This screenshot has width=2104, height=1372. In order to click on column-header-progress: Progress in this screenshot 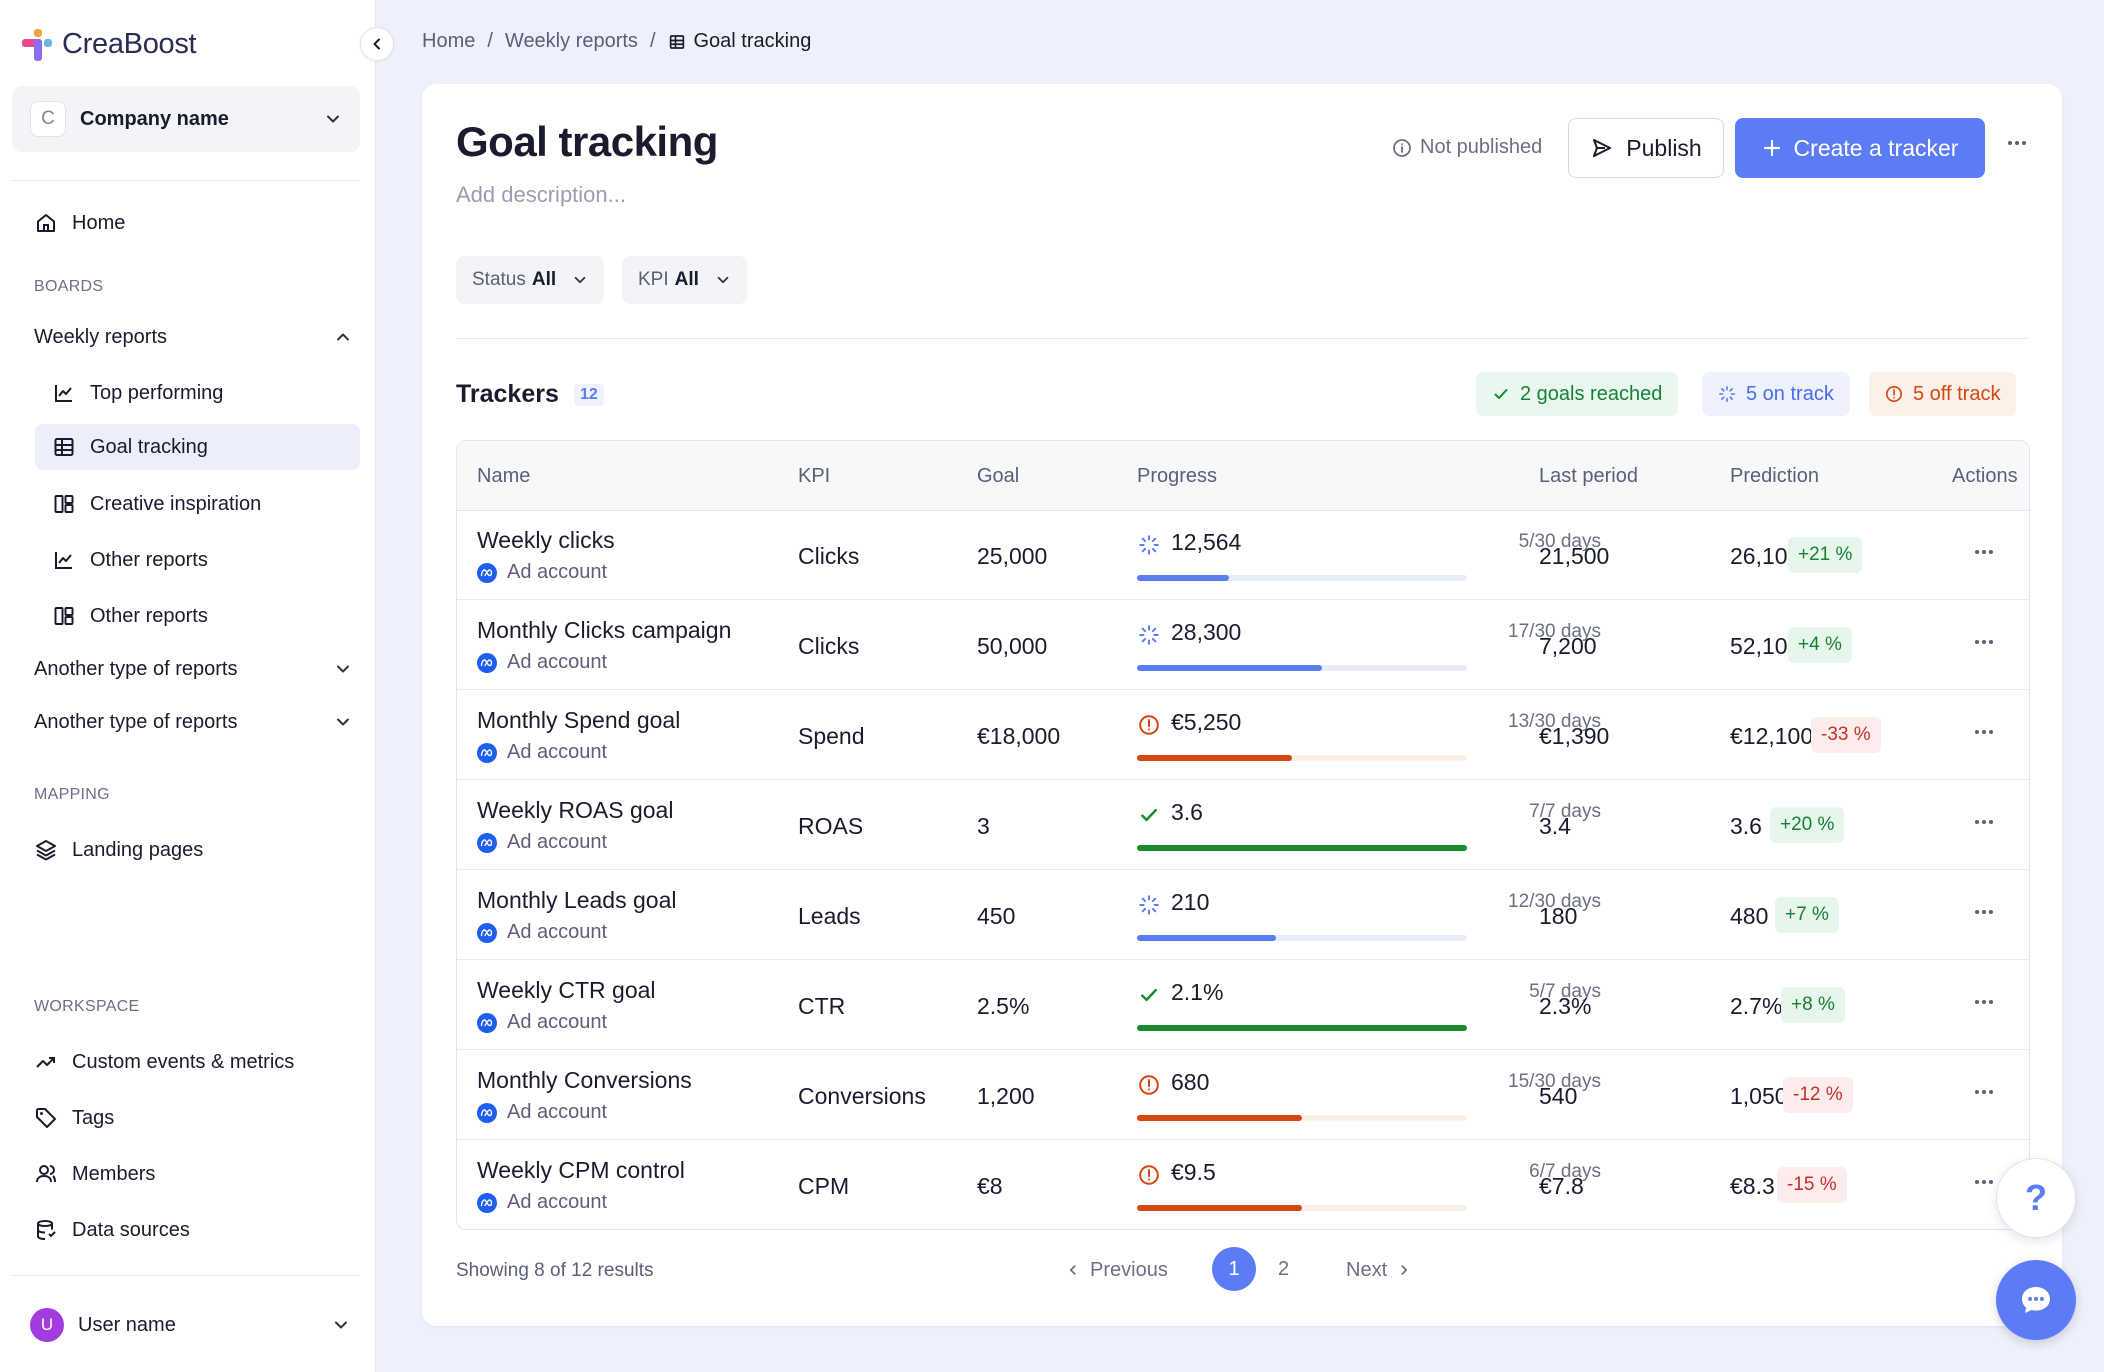, I will do `click(1177, 476)`.